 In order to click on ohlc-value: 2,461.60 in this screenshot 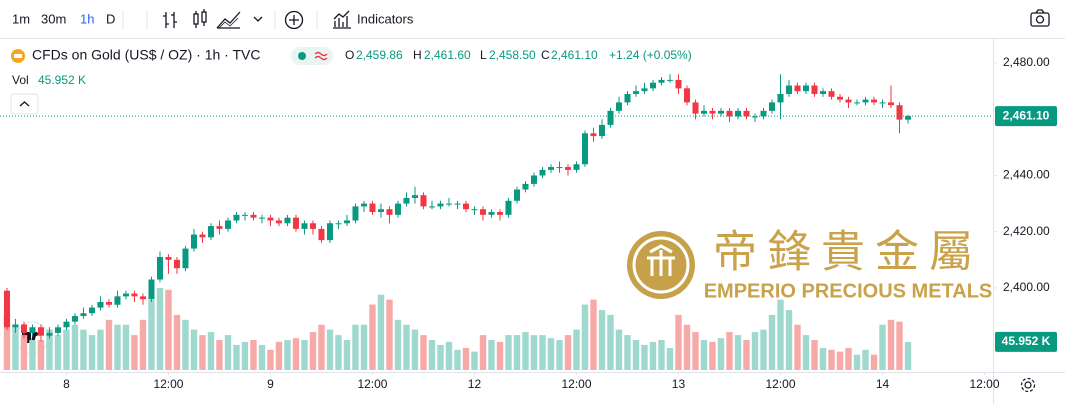, I will do `click(447, 55)`.